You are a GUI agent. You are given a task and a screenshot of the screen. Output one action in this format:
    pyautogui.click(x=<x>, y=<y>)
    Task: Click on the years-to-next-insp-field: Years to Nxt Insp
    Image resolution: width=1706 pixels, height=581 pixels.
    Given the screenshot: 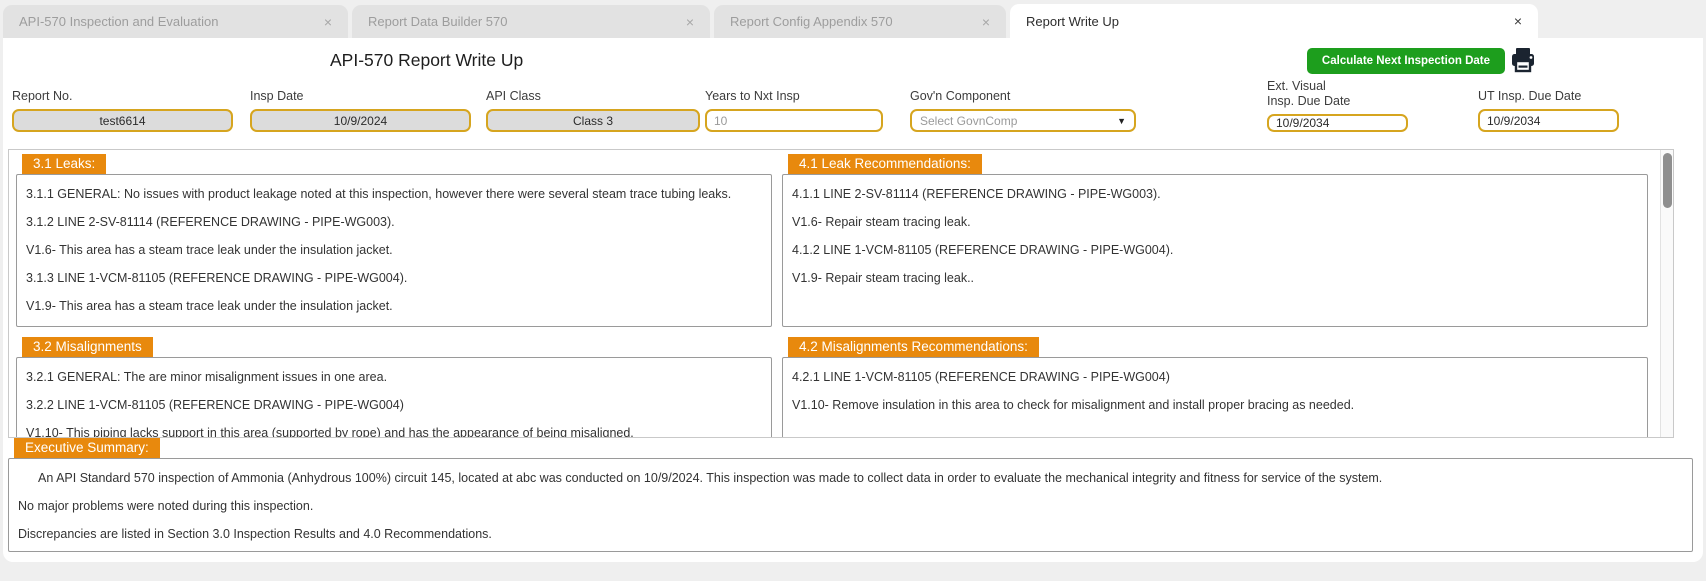 What is the action you would take?
    pyautogui.click(x=794, y=107)
    